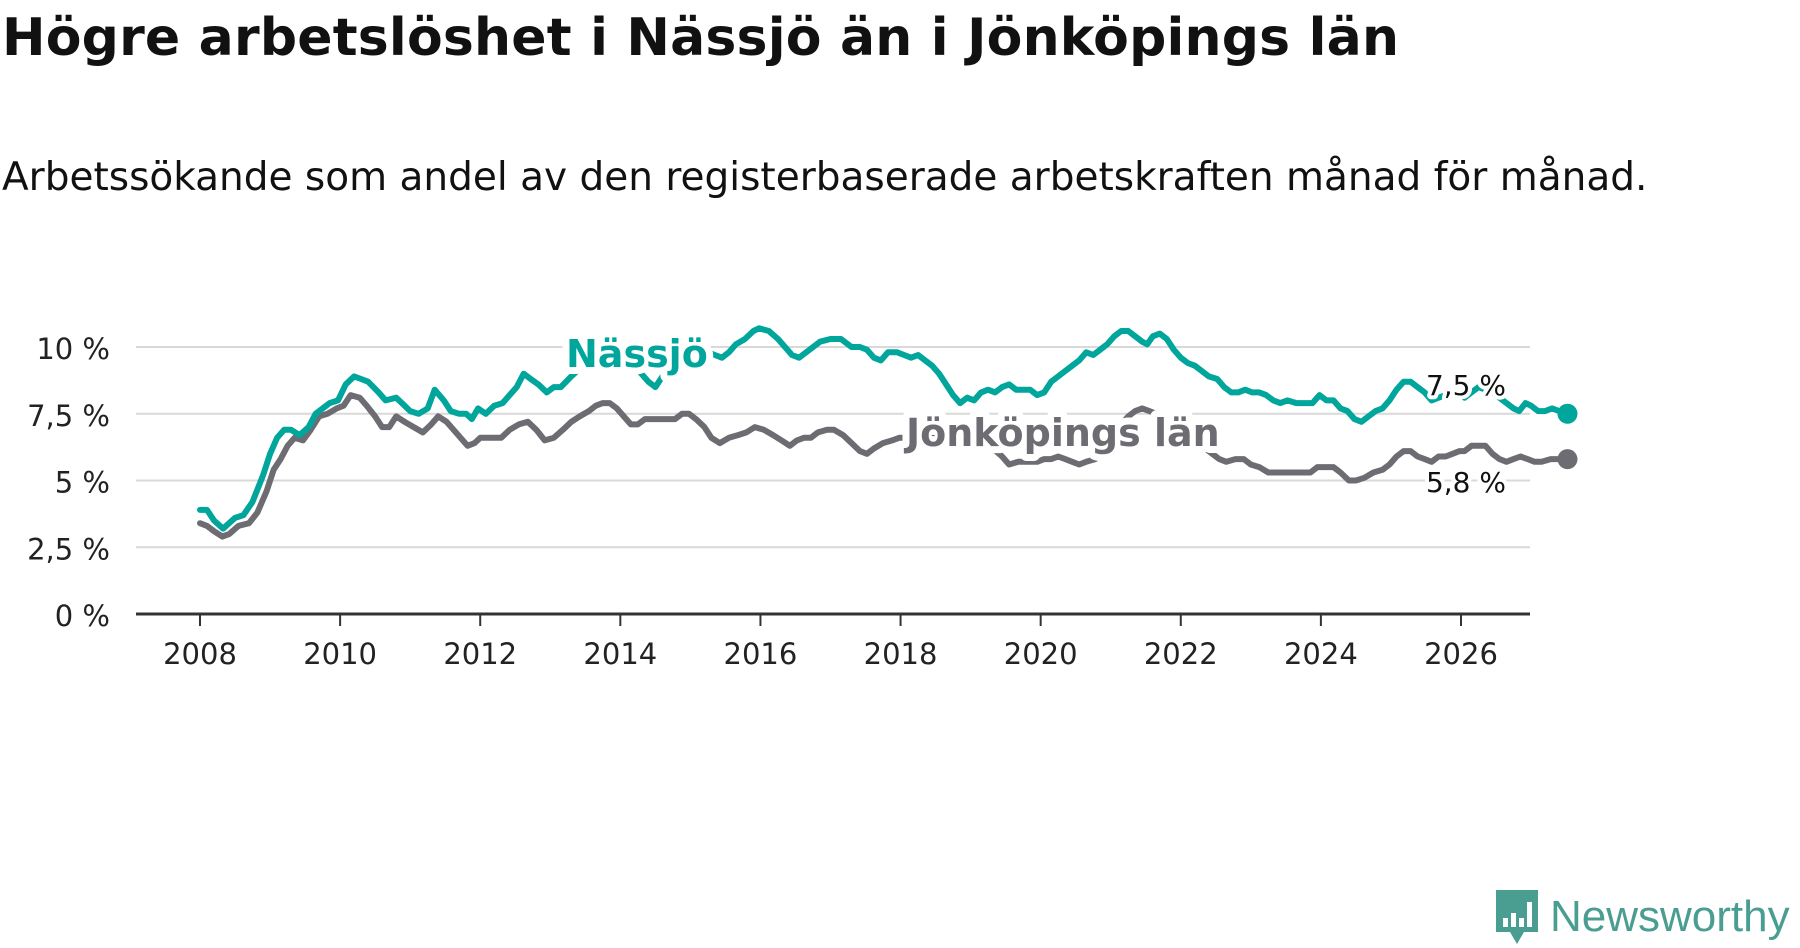  Describe the element at coordinates (68, 549) in the screenshot. I see `y-tick-label: 2,5 %` at that location.